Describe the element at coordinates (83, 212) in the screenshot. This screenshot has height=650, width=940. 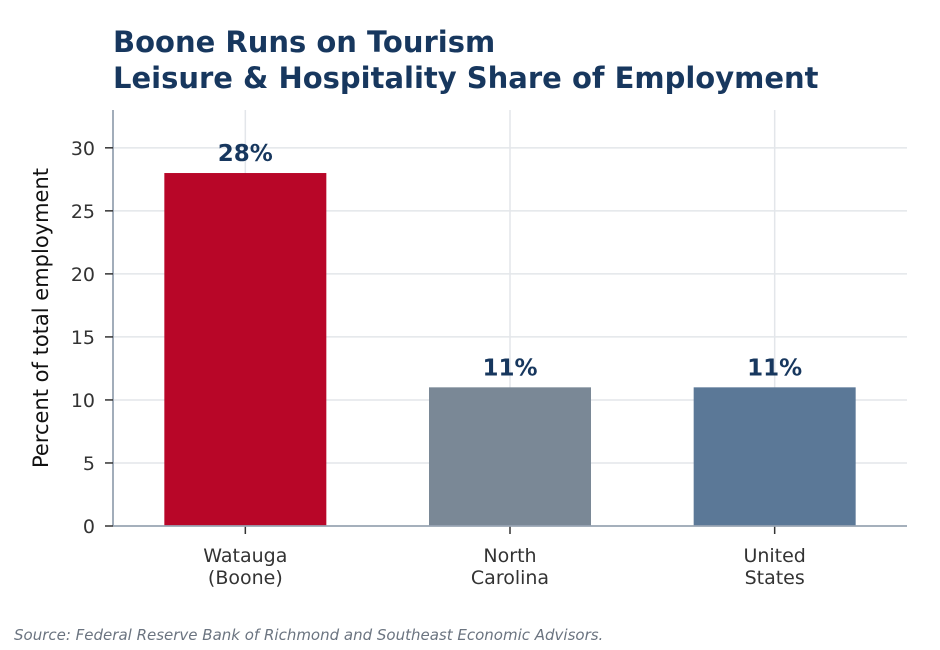
I see `y-tick-label: 25` at that location.